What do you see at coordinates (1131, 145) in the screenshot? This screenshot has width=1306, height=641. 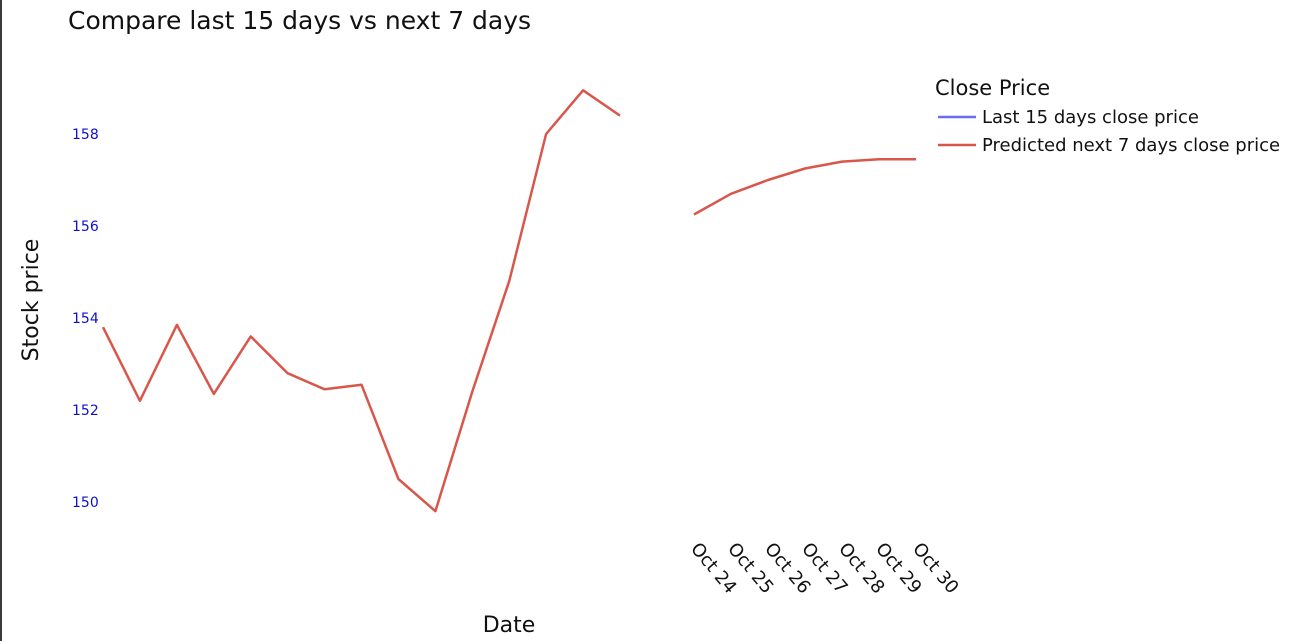 I see `legend-label-predicted: Predicted next 7 days close price` at bounding box center [1131, 145].